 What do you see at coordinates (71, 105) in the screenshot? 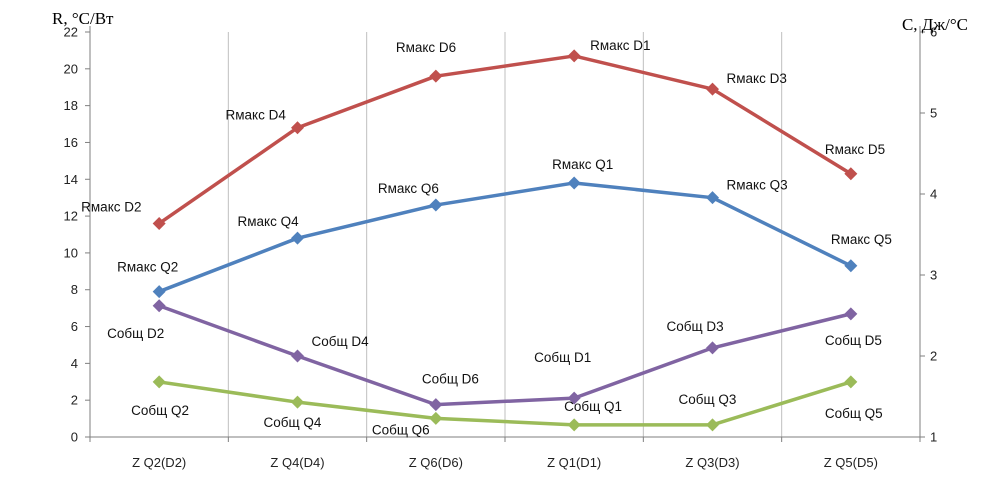
I see `y-left-tick-label: 18` at bounding box center [71, 105].